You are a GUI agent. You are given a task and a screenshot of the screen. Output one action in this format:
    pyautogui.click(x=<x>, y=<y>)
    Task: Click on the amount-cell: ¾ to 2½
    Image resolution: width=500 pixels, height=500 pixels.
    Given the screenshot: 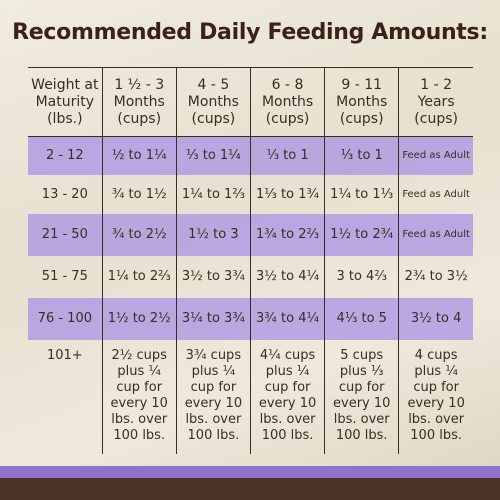 What is the action you would take?
    pyautogui.click(x=139, y=235)
    